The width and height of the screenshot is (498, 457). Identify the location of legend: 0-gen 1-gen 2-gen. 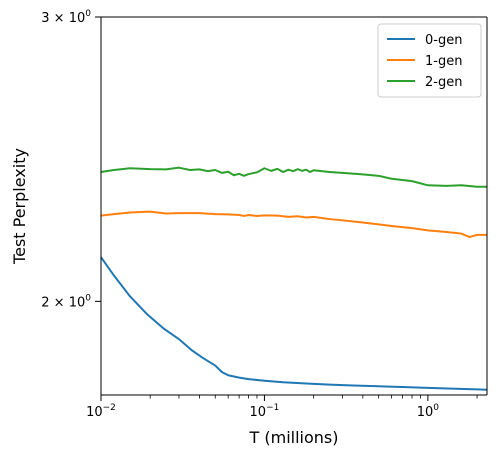
(429, 60).